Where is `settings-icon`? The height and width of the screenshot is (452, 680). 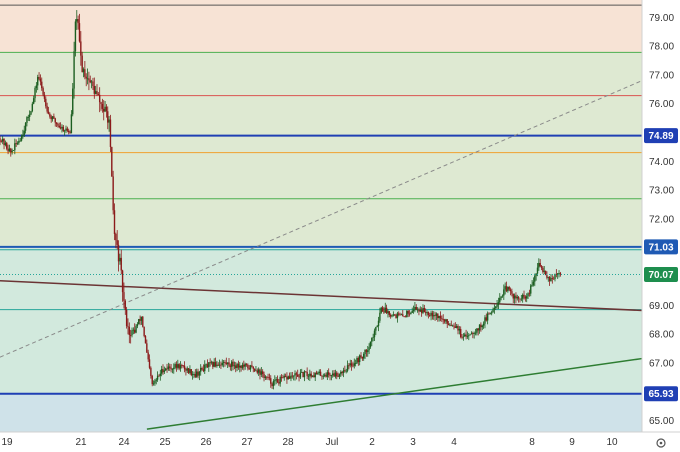
settings-icon is located at coordinates (661, 443).